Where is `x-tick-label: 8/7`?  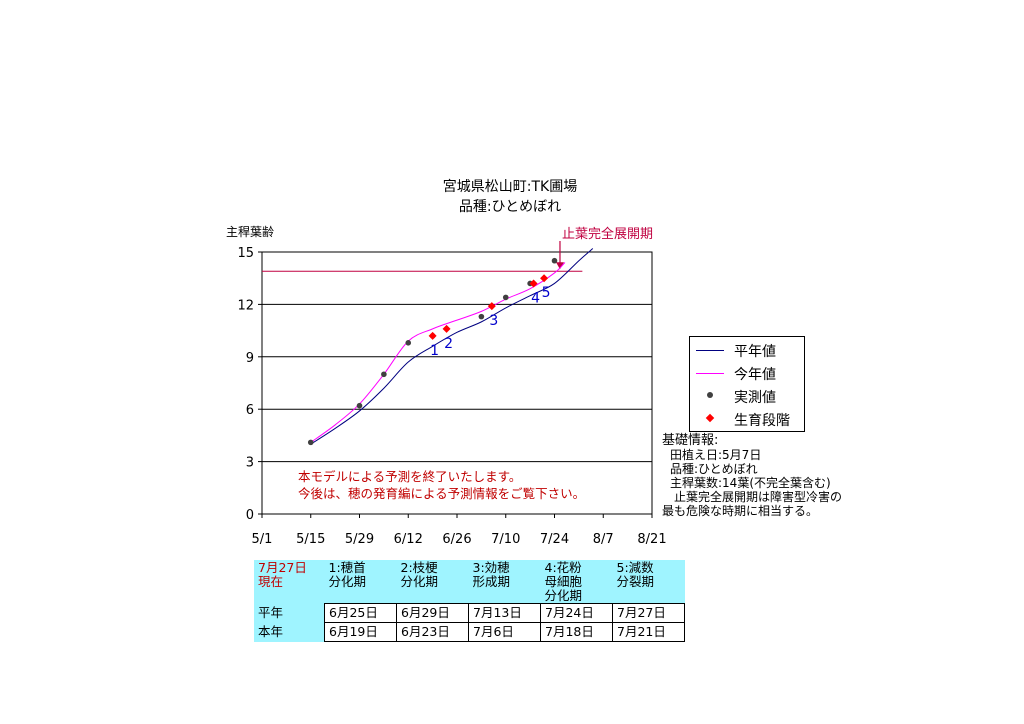 x-tick-label: 8/7 is located at coordinates (603, 539).